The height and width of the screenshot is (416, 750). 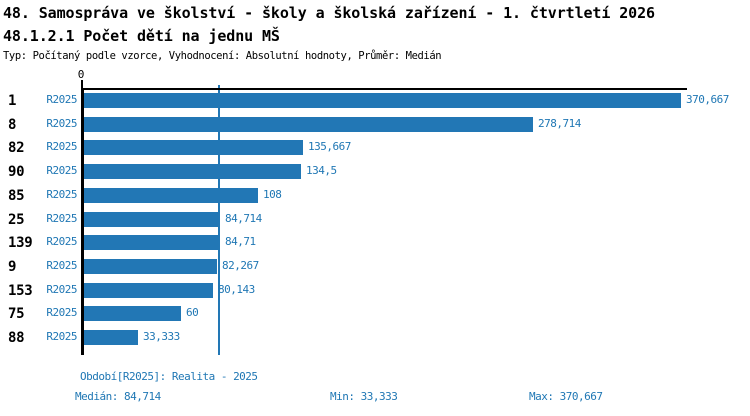 What do you see at coordinates (16, 148) in the screenshot?
I see `category-label: 82` at bounding box center [16, 148].